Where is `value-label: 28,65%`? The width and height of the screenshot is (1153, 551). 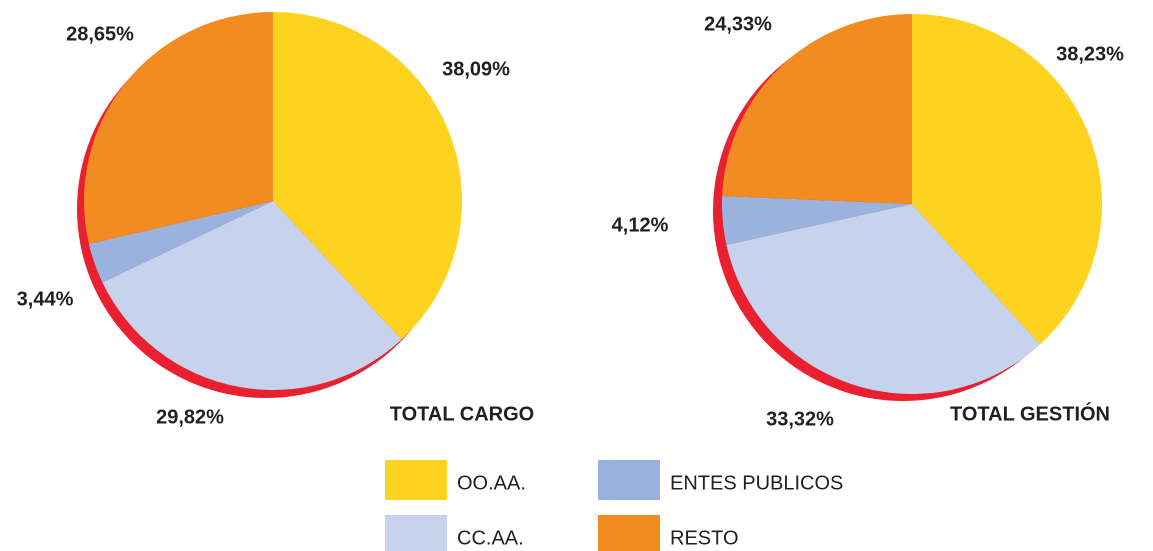
value-label: 28,65% is located at coordinates (100, 34).